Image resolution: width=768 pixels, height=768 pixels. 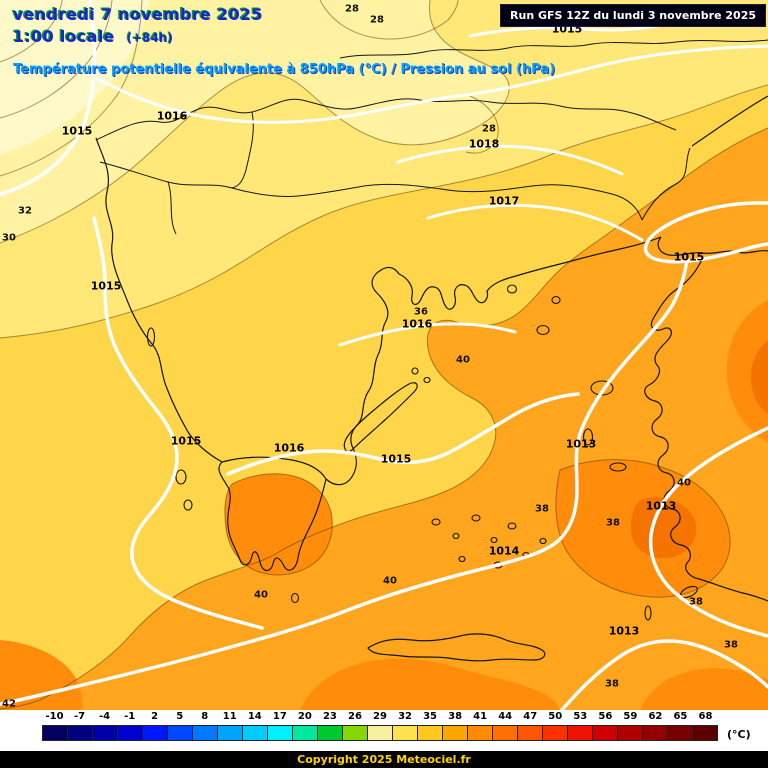 I want to click on colorbar-tick-label: 29, so click(x=380, y=716).